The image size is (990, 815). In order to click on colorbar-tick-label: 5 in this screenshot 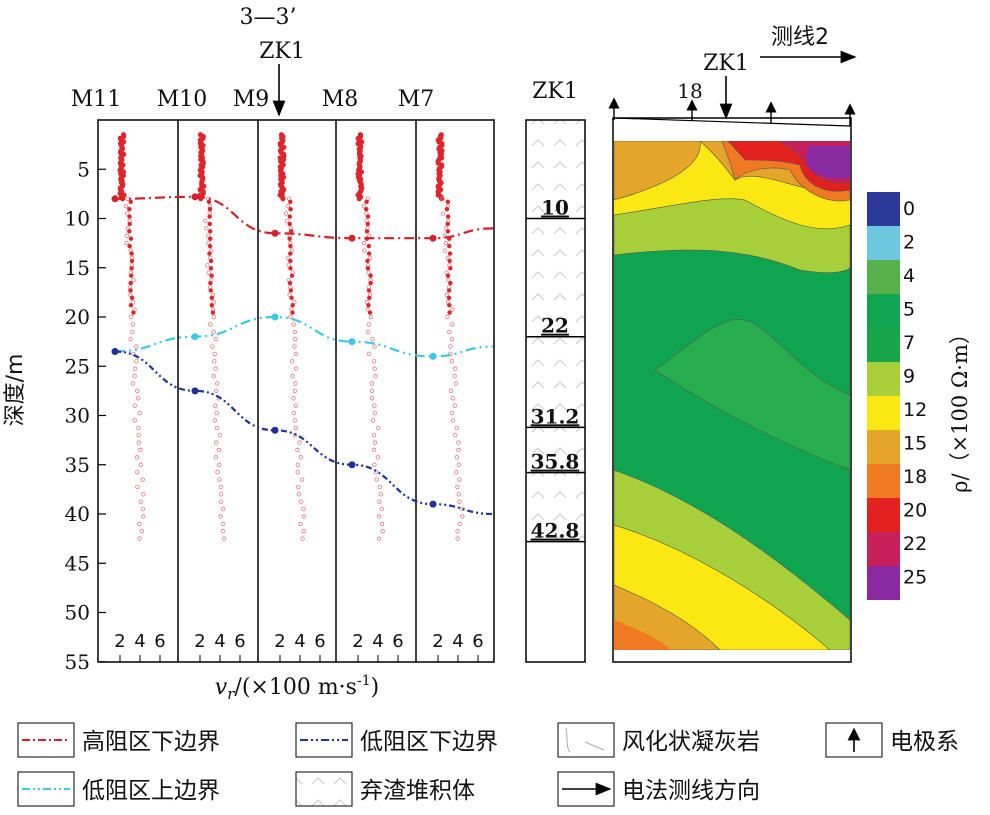, I will do `click(909, 310)`.